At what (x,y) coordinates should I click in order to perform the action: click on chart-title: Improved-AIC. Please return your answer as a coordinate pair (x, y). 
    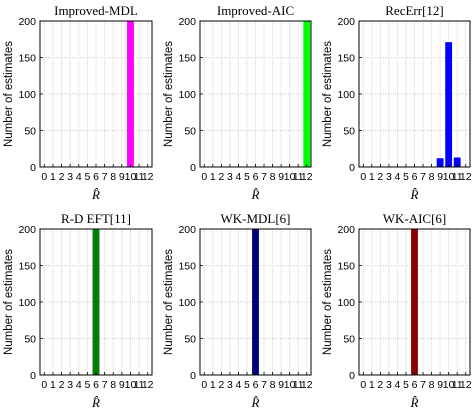
    Looking at the image, I should click on (255, 10).